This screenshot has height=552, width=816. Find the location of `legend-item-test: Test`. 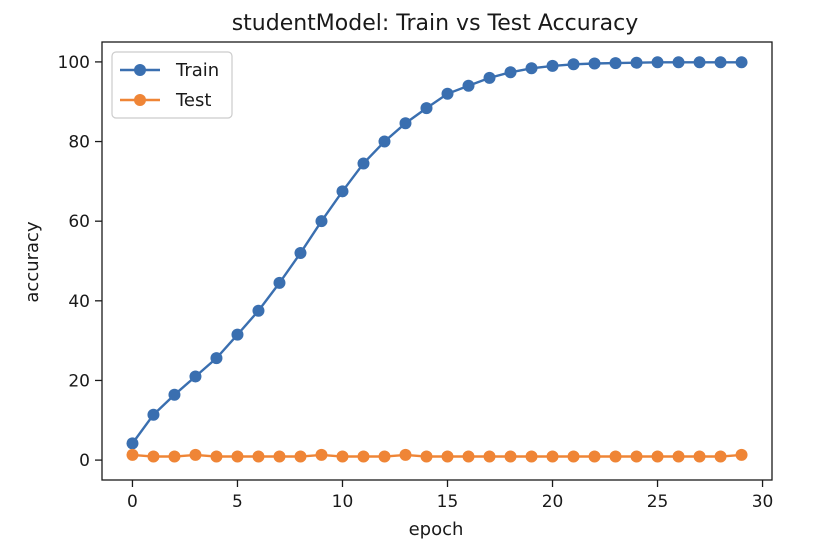

legend-item-test: Test is located at coordinates (165, 100).